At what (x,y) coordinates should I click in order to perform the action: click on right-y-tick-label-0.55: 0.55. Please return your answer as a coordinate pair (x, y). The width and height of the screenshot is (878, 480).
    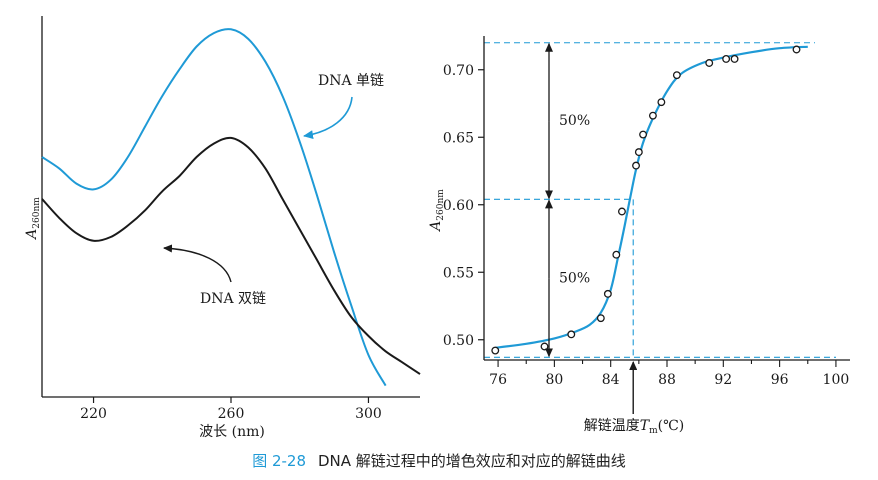
    Looking at the image, I should click on (458, 273).